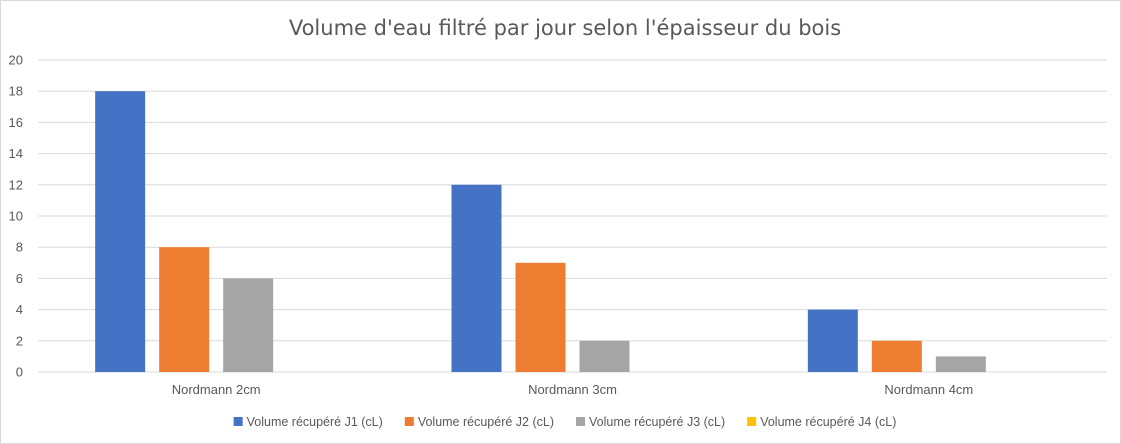  What do you see at coordinates (16, 122) in the screenshot?
I see `y-tick-label: 16` at bounding box center [16, 122].